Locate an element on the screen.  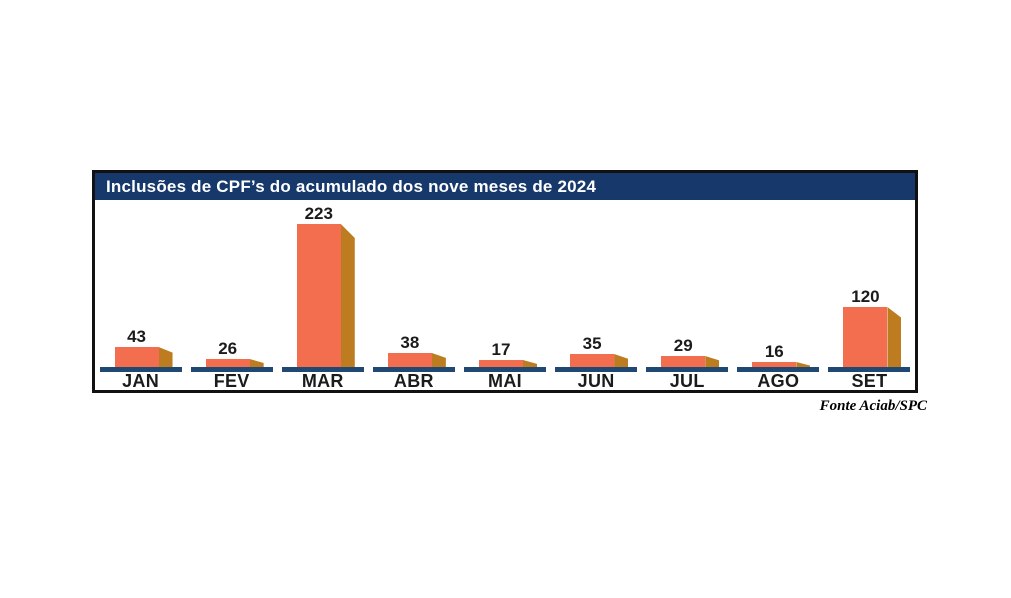
month-label: SET is located at coordinates (869, 381).